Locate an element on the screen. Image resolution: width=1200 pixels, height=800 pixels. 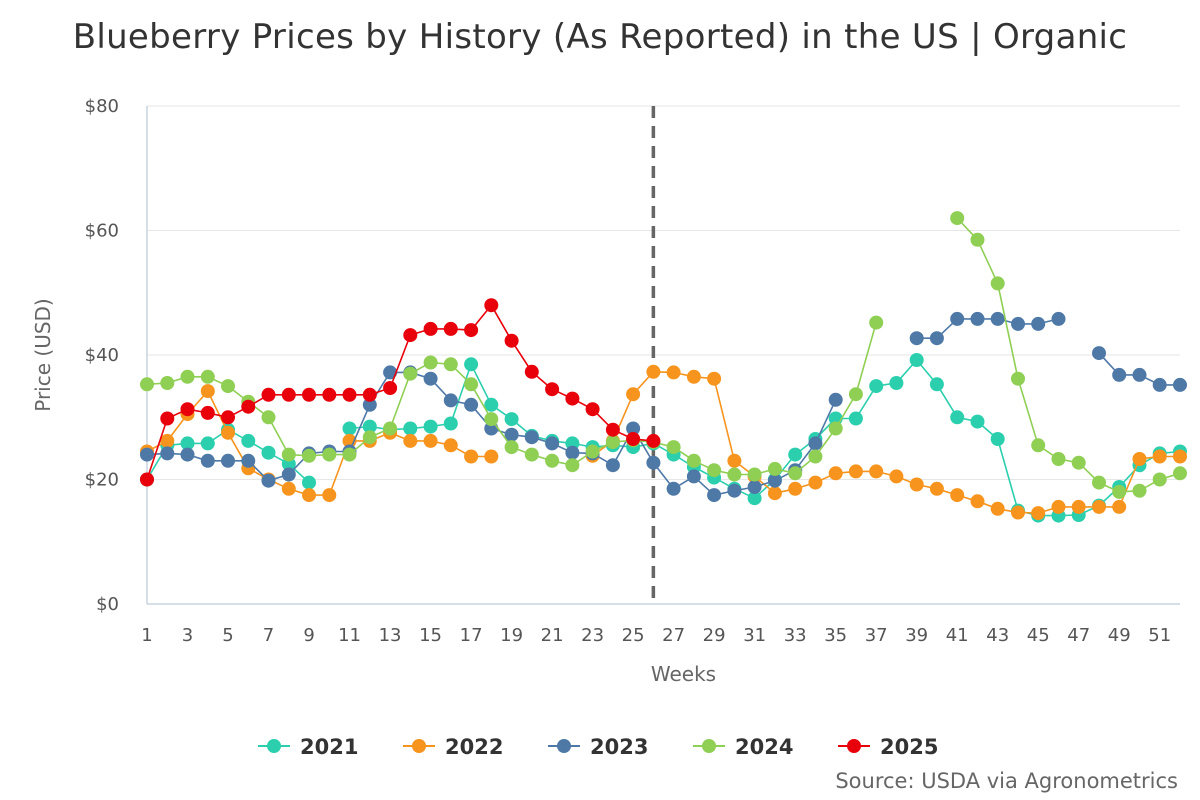
x-tick-label: 47 is located at coordinates (1078, 635).